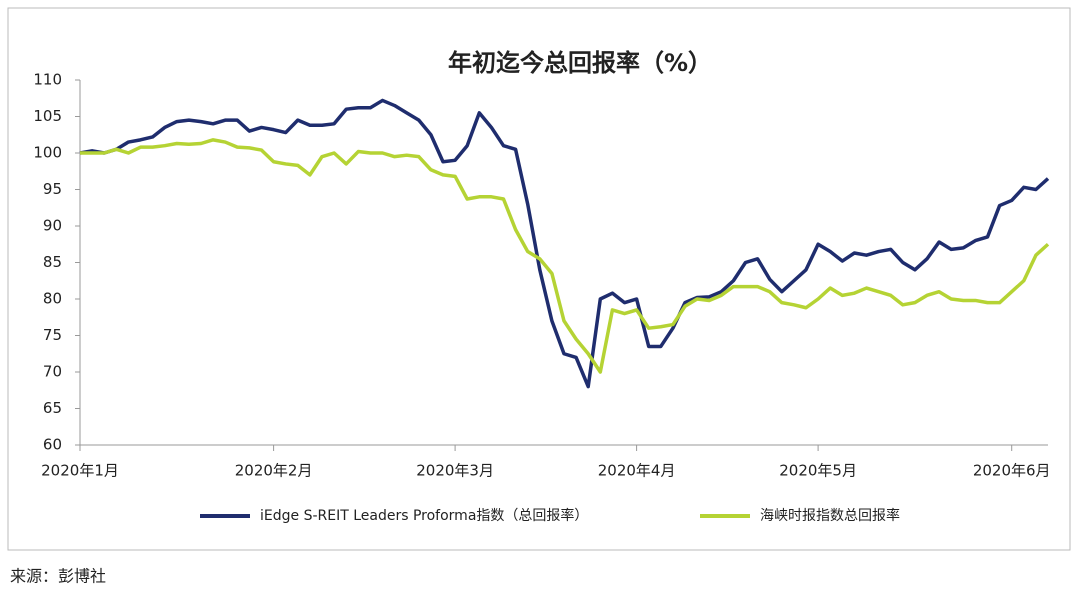 The height and width of the screenshot is (599, 1080). What do you see at coordinates (52, 335) in the screenshot?
I see `y-tick-label: 75` at bounding box center [52, 335].